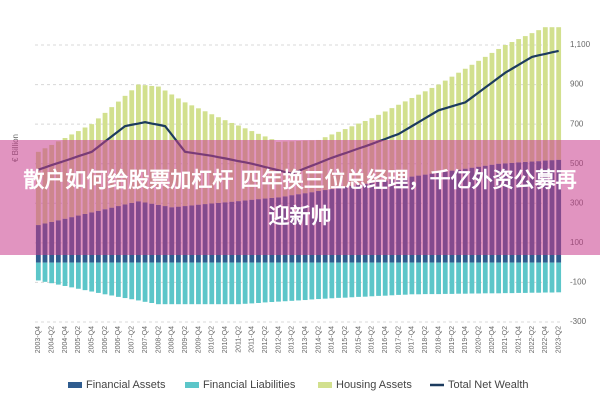 This screenshot has width=600, height=400. I want to click on x-tick-label: 2016-Q4, so click(385, 339).